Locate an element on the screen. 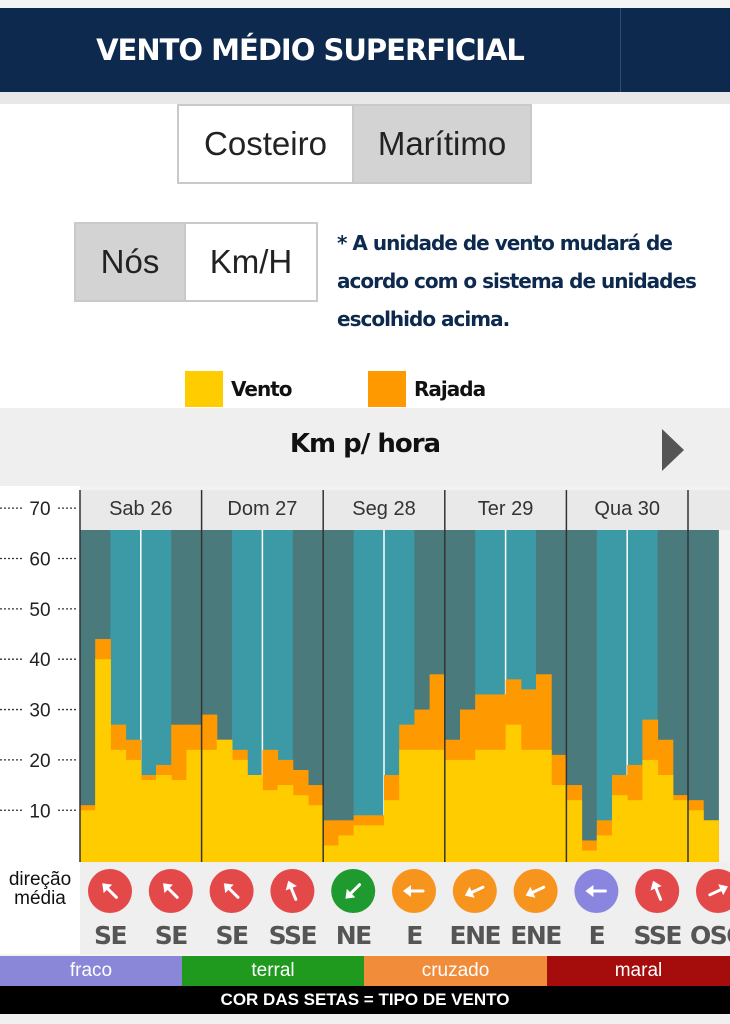 This screenshot has height=1024, width=730. legend-label-wind: Vento is located at coordinates (261, 389).